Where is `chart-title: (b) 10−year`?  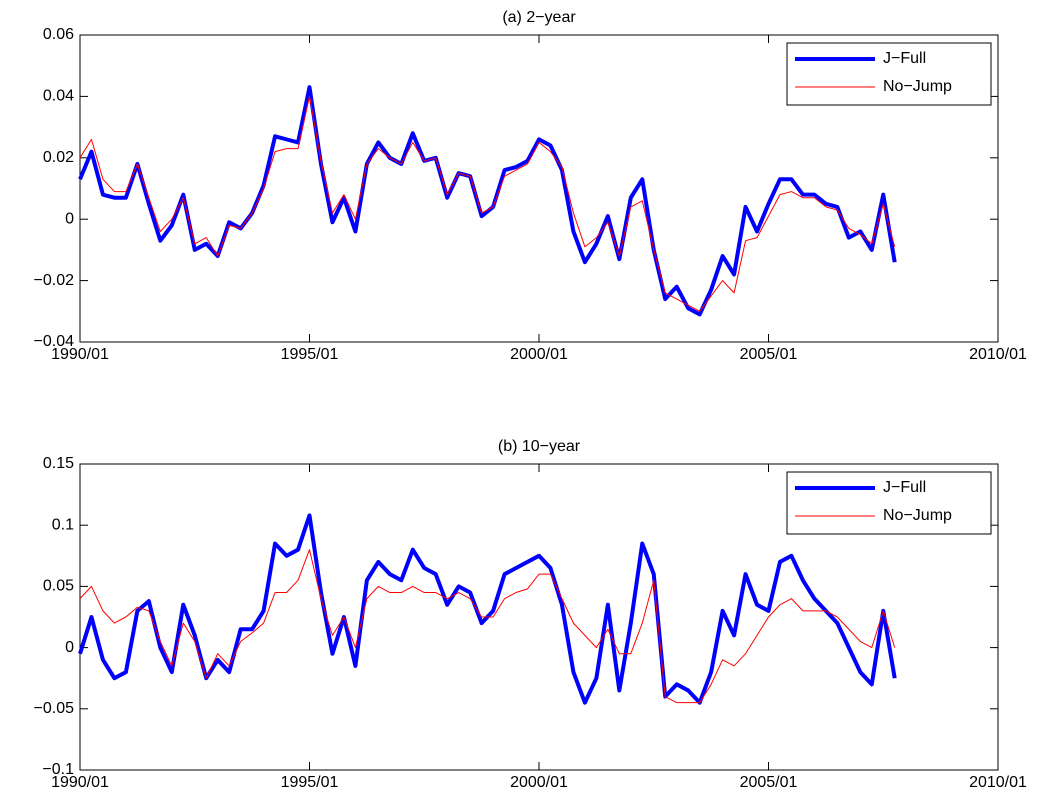
chart-title: (b) 10−year is located at coordinates (539, 446).